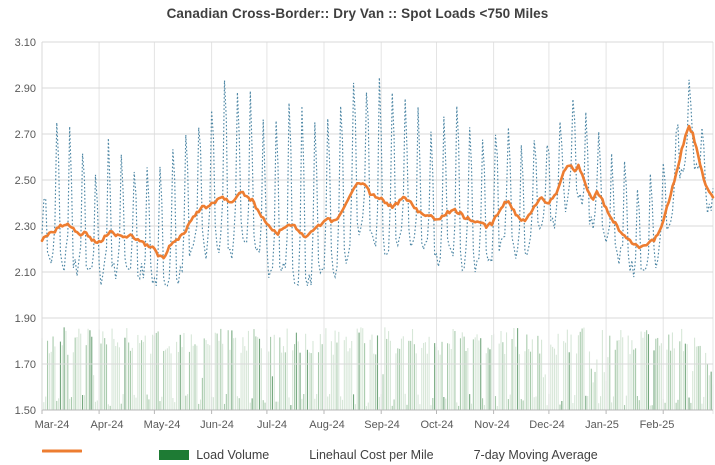 Image resolution: width=715 pixels, height=465 pixels. I want to click on moving-average-swatch-icon, so click(62, 451).